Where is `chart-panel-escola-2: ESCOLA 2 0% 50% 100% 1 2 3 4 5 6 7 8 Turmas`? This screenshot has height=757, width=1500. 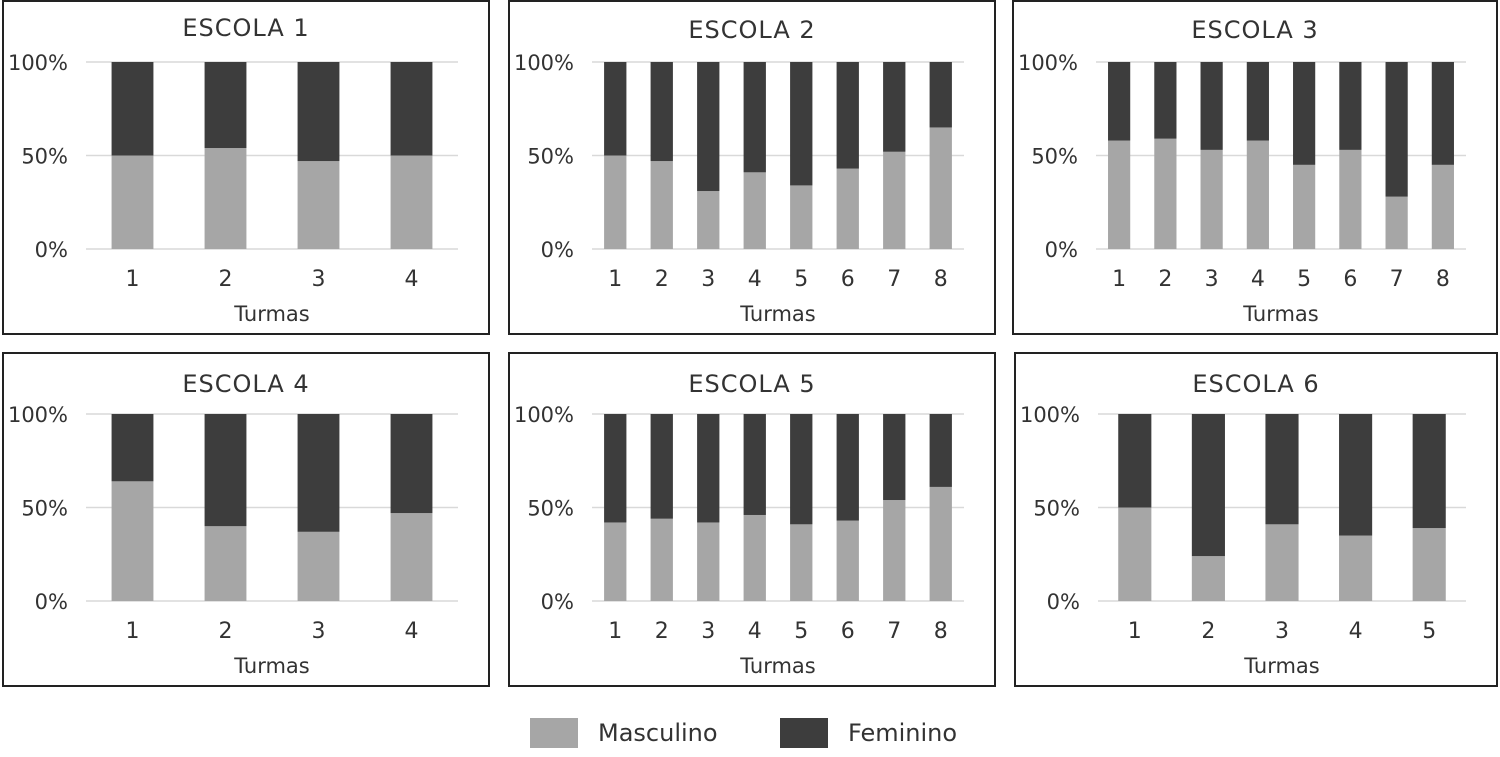
chart-panel-escola-2: ESCOLA 2 0% 50% 100% 1 2 3 4 5 6 7 8 Turmas is located at coordinates (752, 167).